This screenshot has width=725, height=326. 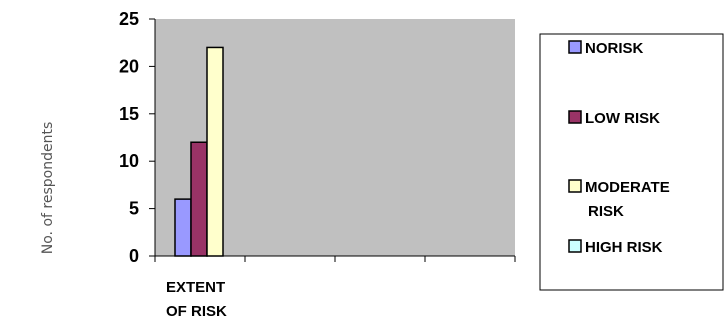 What do you see at coordinates (215, 151) in the screenshot?
I see `bar-moderate-risk` at bounding box center [215, 151].